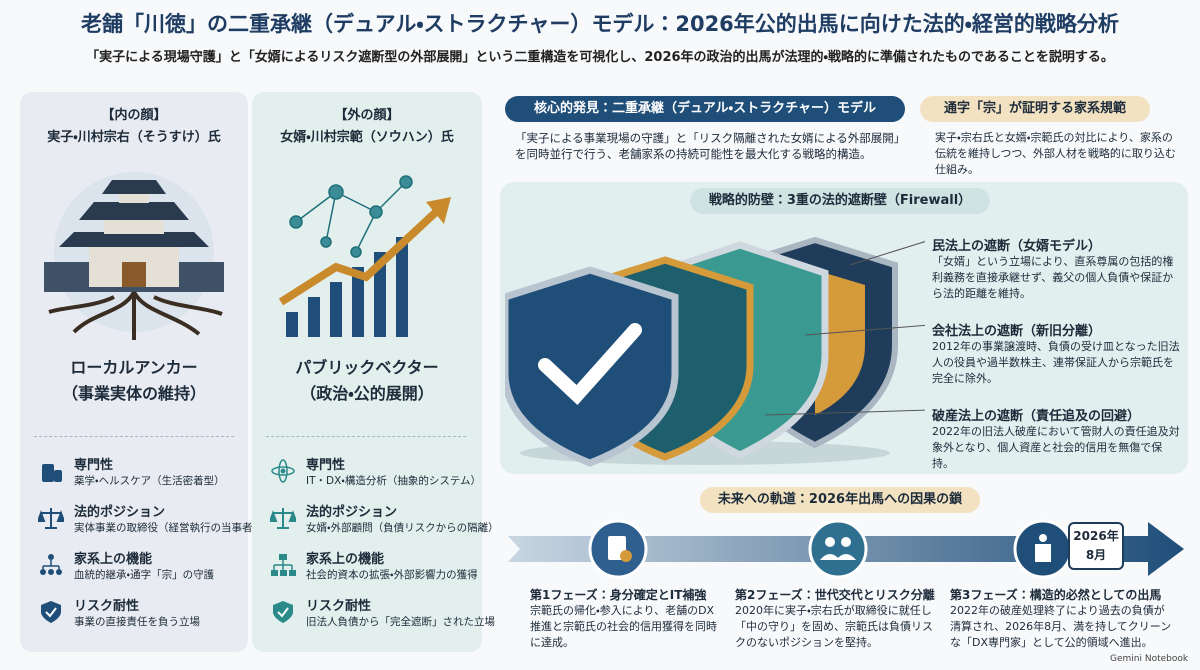 The height and width of the screenshot is (670, 1200). I want to click on item-desc: 女婿・外部顧問（負債リスクからの隔離）, so click(402, 528).